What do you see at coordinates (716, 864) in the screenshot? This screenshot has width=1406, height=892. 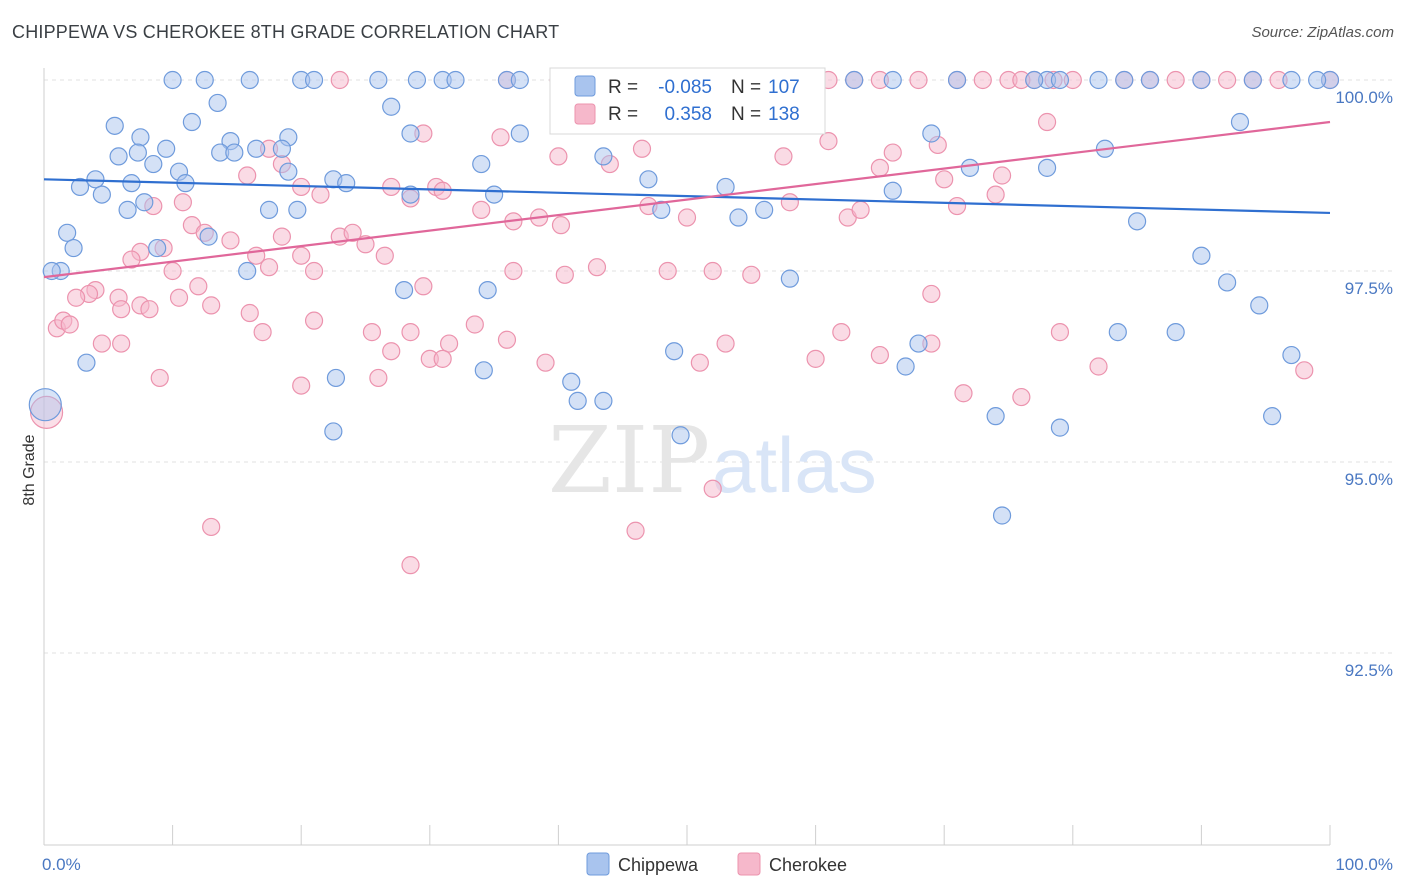 I see `series-legend: Chippewa Cherokee` at bounding box center [716, 864].